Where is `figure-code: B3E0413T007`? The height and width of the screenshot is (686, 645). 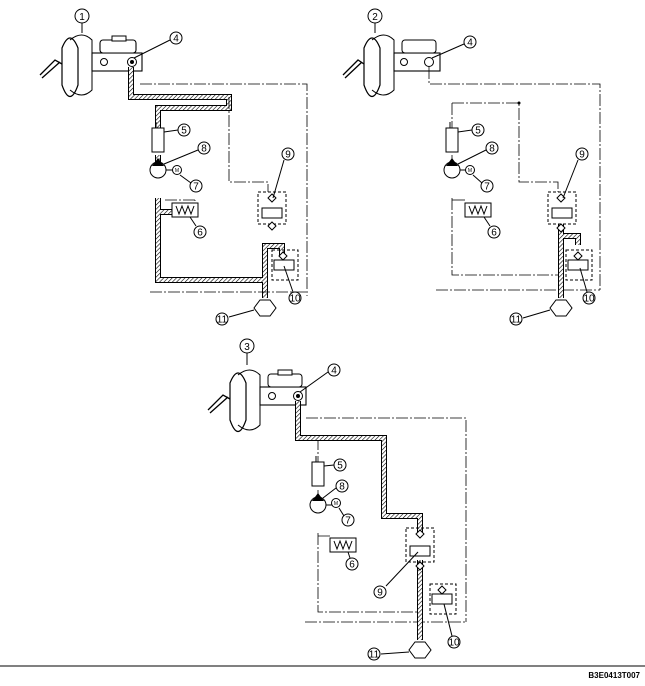 figure-code: B3E0413T007 is located at coordinates (614, 675).